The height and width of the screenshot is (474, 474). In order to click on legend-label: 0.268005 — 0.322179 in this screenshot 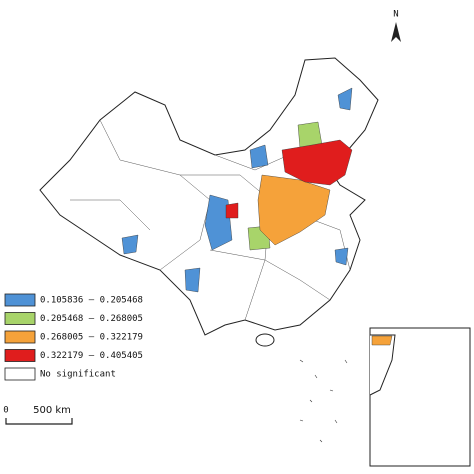, I will do `click(91, 338)`.